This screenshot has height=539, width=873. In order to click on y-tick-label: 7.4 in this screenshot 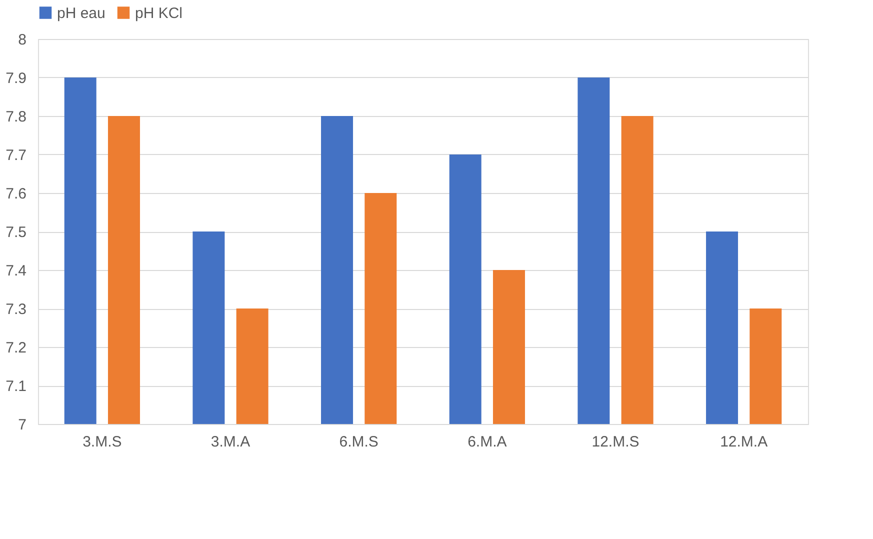, I will do `click(16, 271)`.